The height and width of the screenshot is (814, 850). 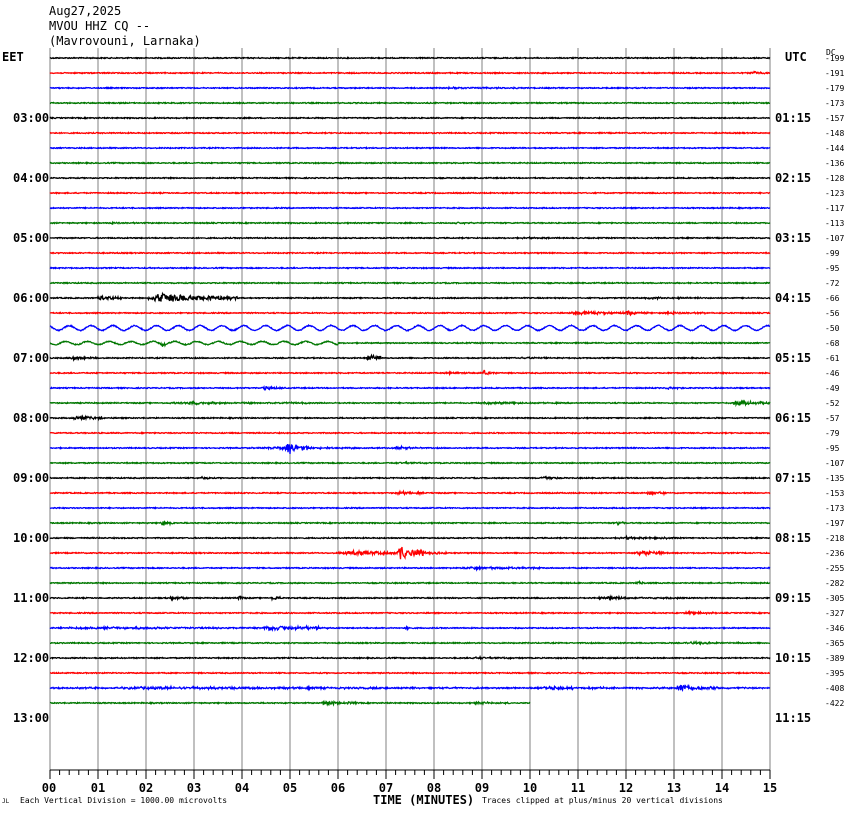 I want to click on dc-offset-label: -135, so click(x=835, y=478).